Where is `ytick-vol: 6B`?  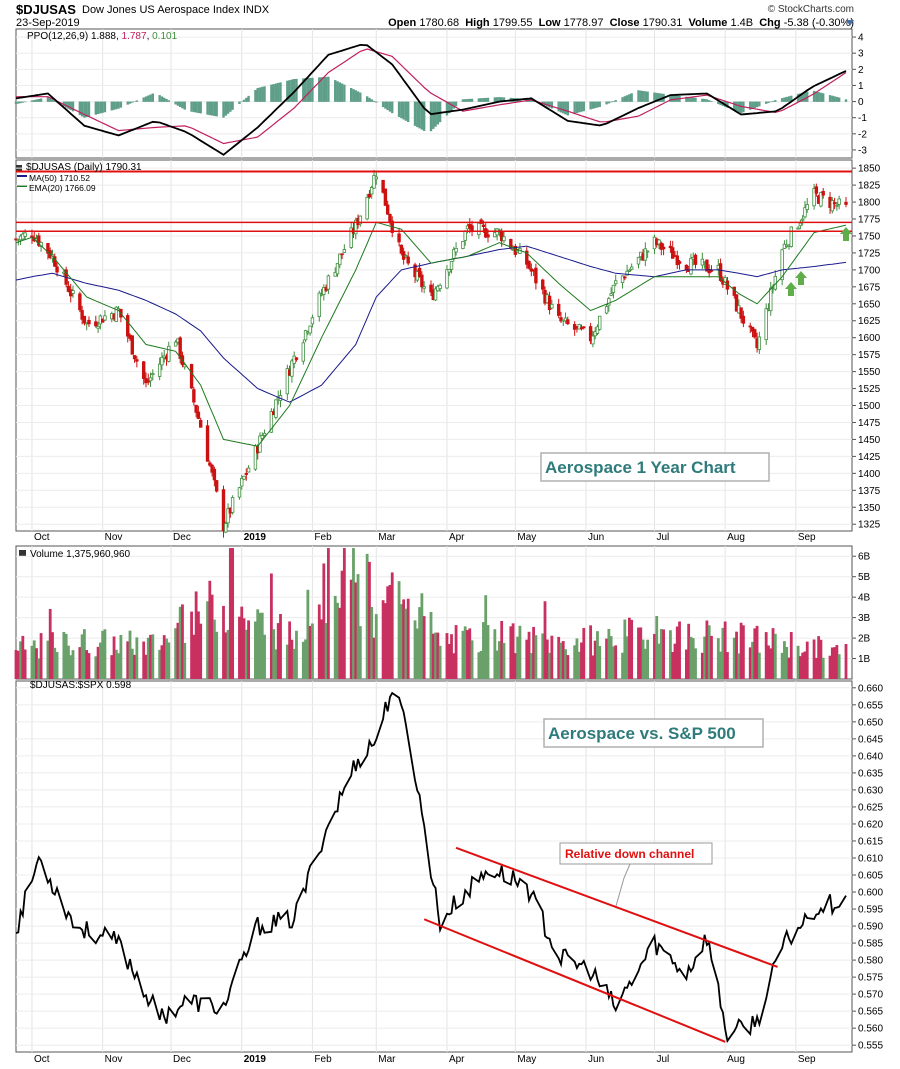 ytick-vol: 6B is located at coordinates (864, 557).